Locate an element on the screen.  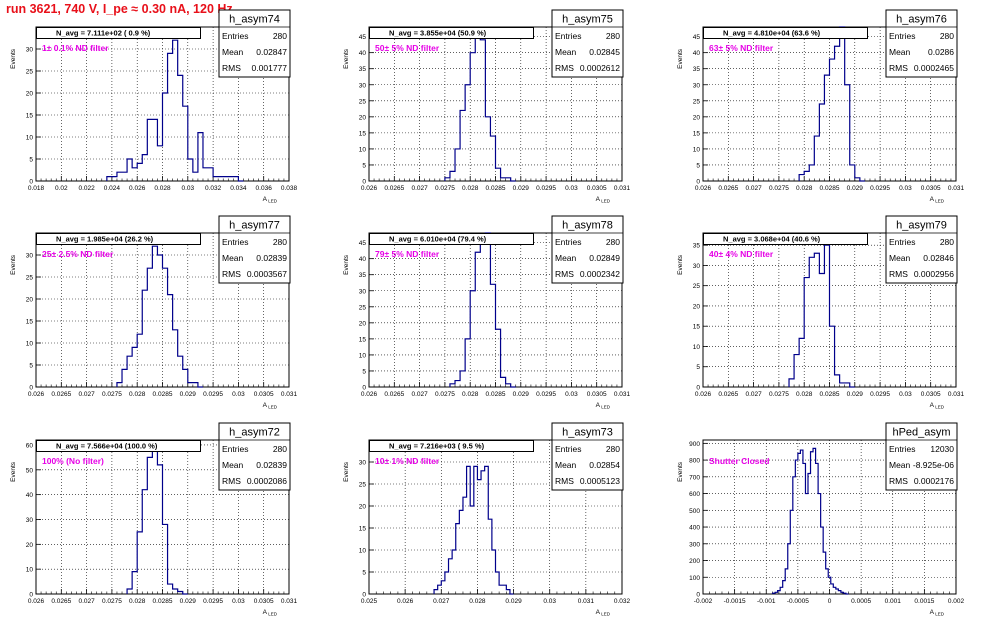
x-tick-label: 0.0305 is located at coordinates (931, 188).